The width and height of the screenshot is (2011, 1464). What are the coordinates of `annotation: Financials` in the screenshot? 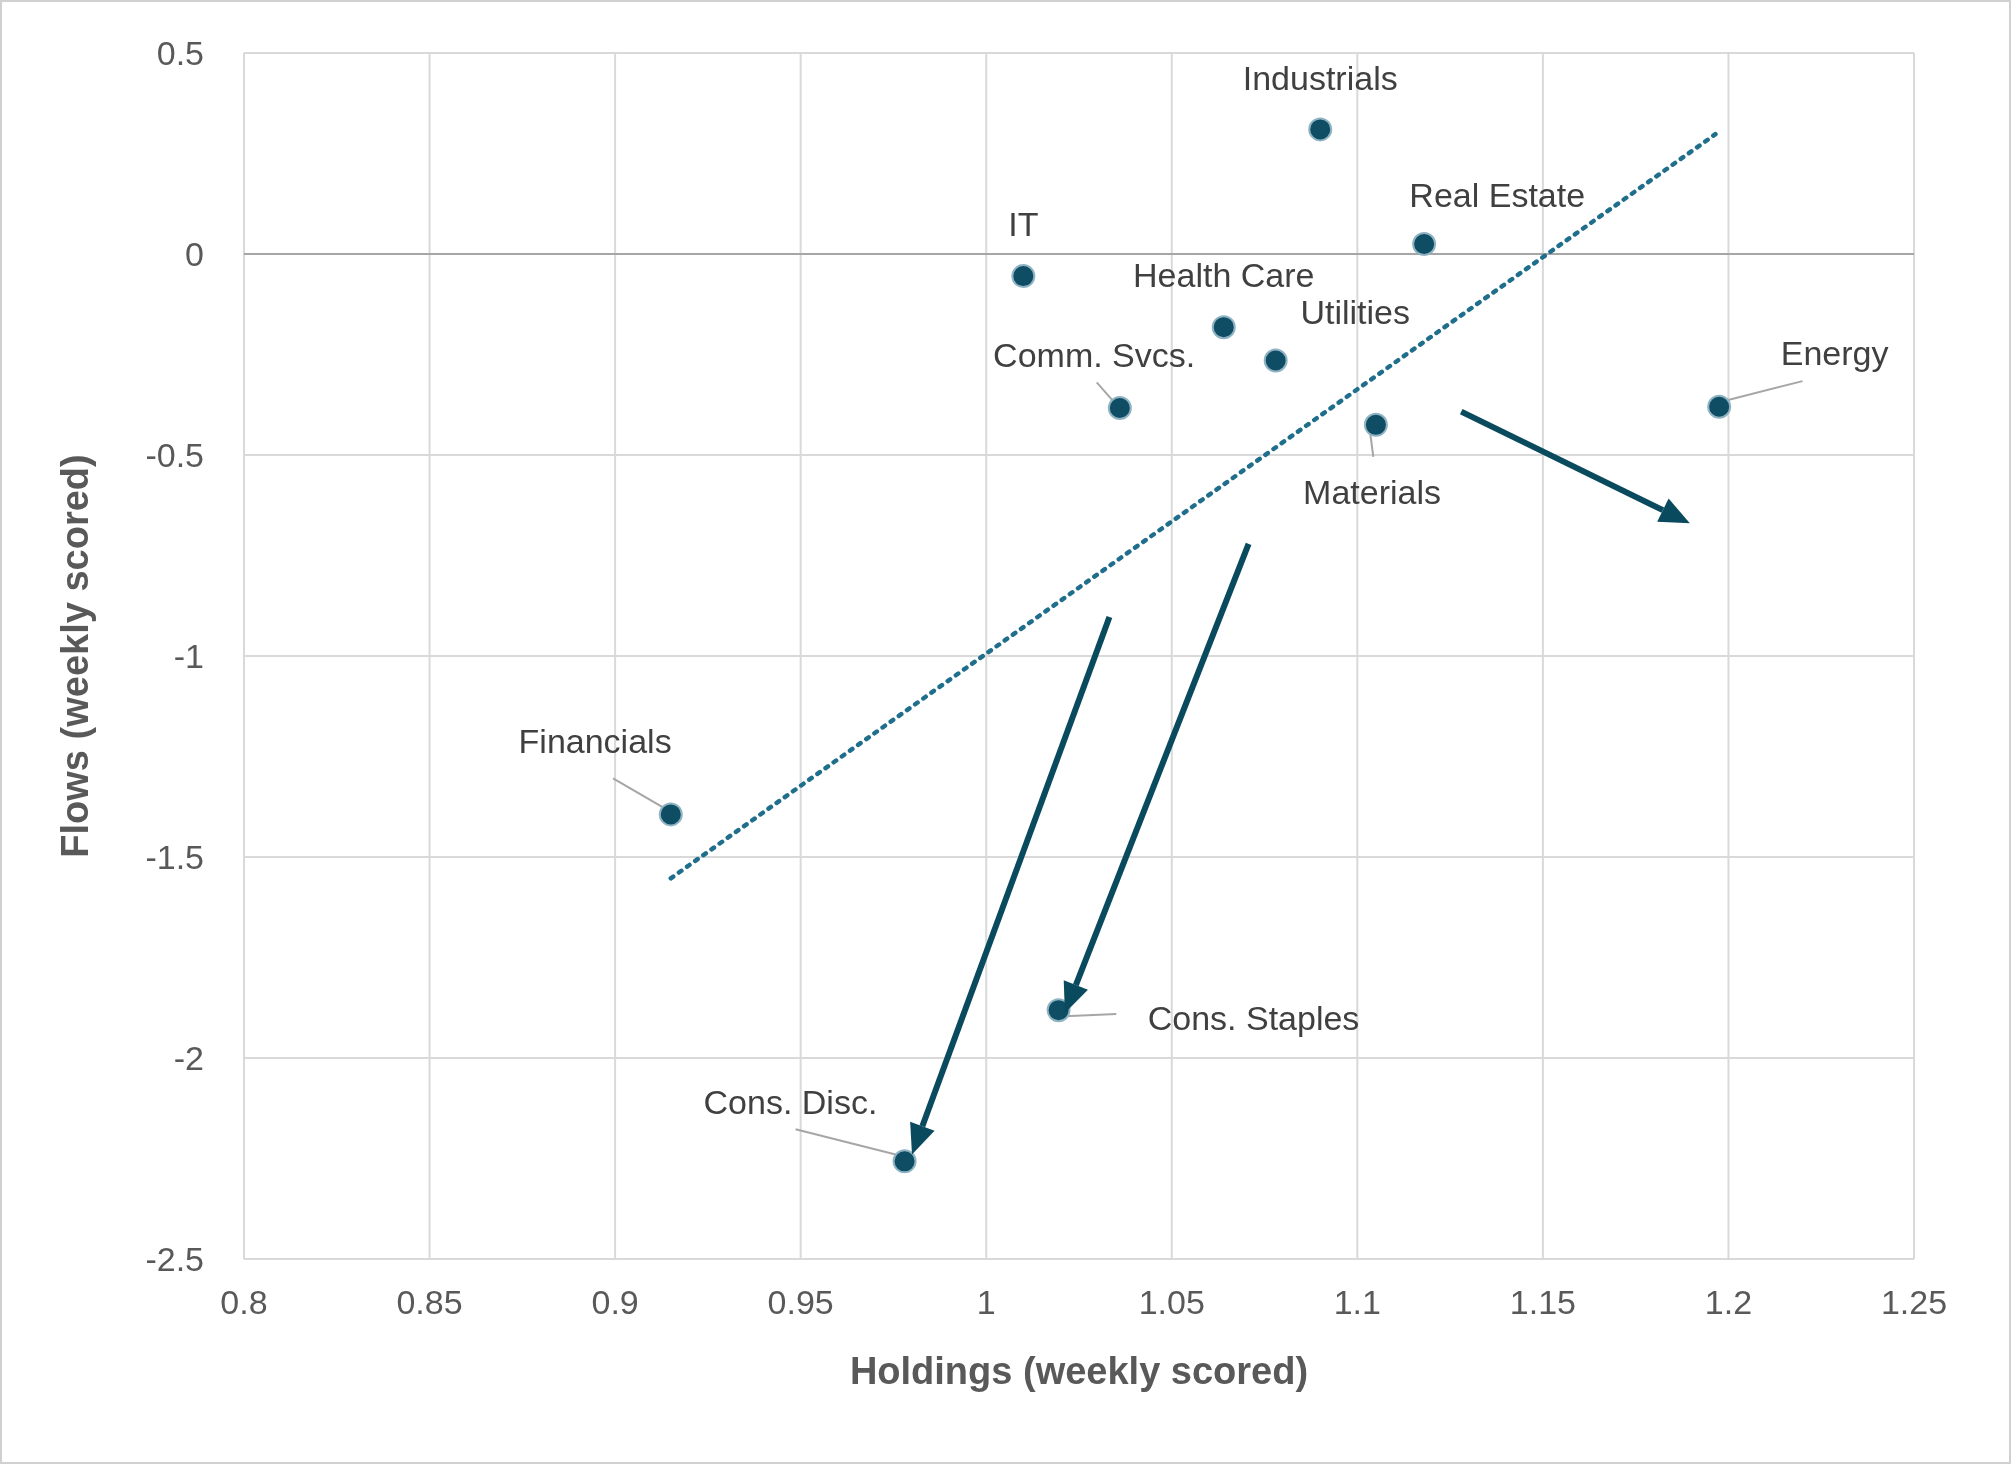 It's located at (595, 741).